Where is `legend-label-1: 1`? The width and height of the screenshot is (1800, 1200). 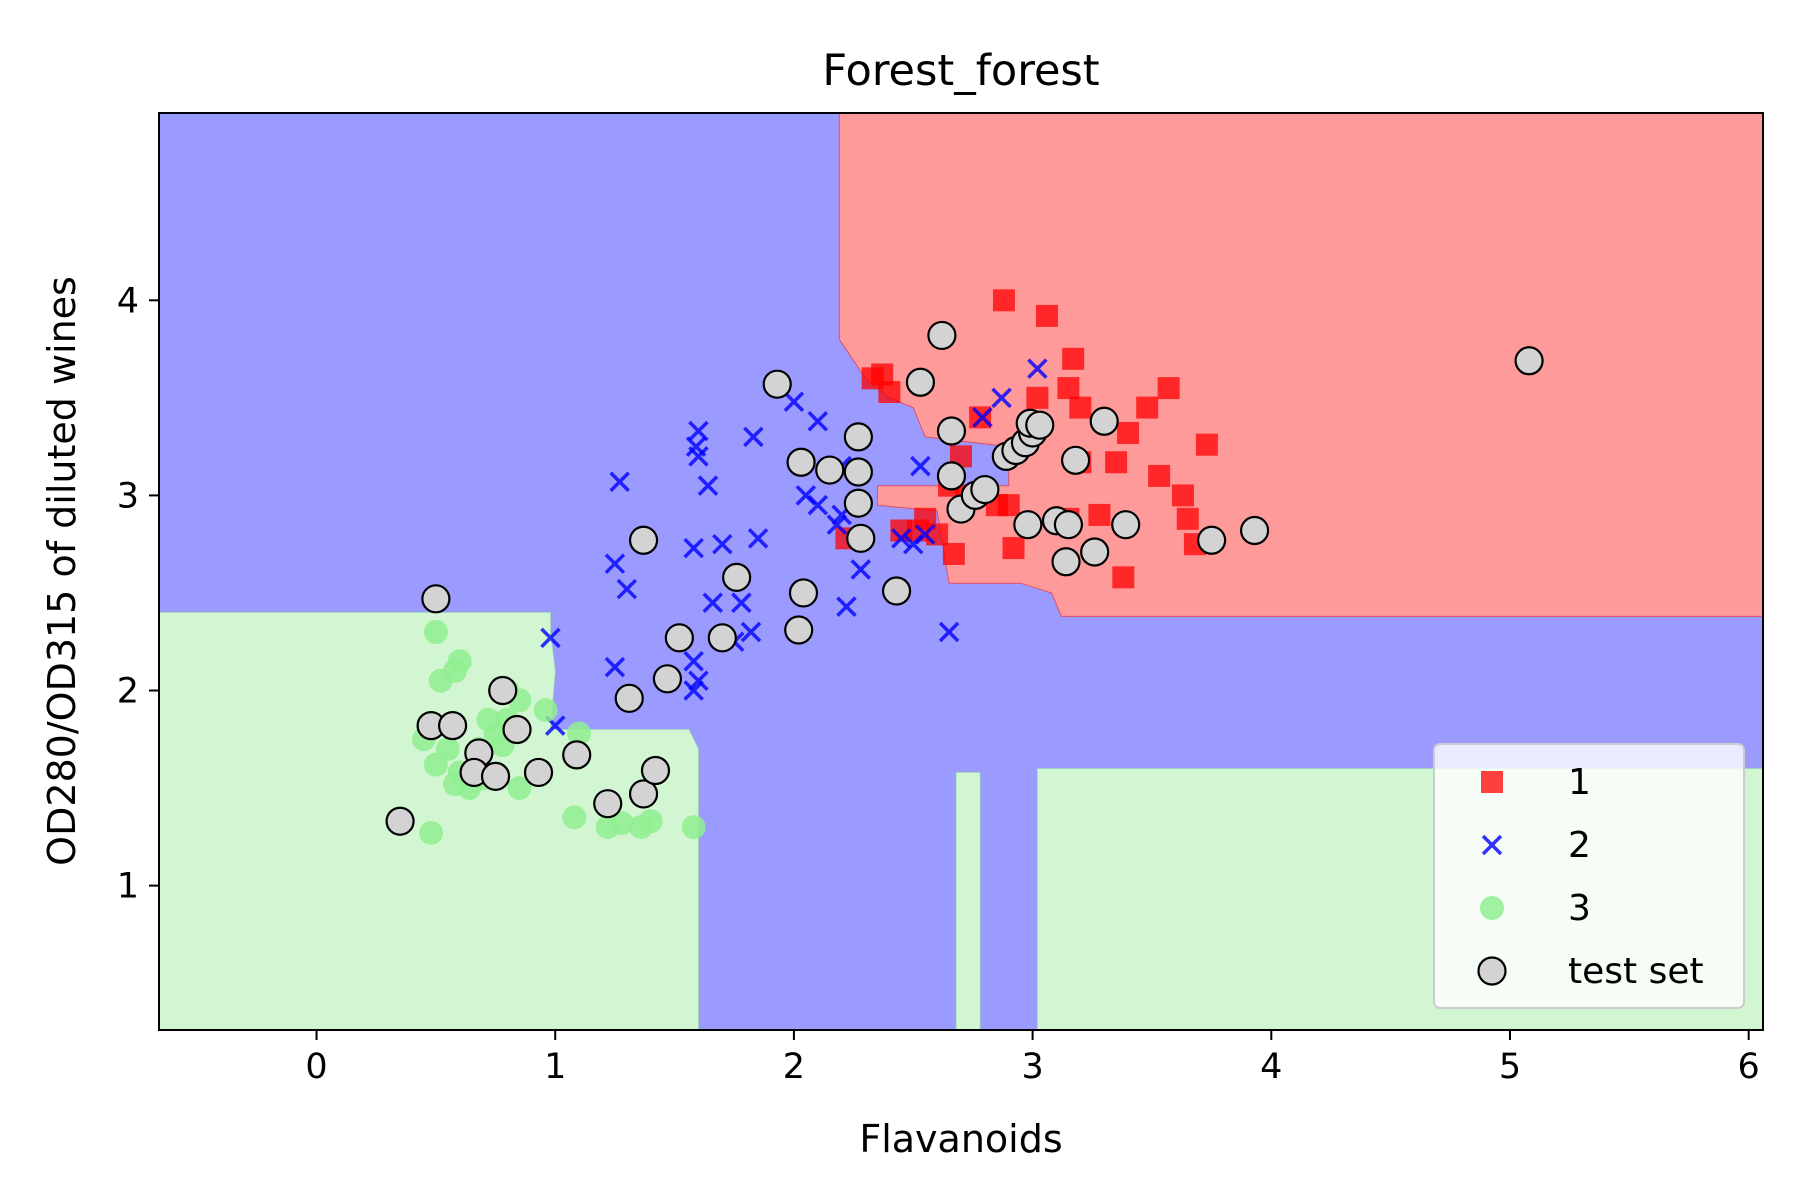
legend-label-1: 1 is located at coordinates (1579, 782).